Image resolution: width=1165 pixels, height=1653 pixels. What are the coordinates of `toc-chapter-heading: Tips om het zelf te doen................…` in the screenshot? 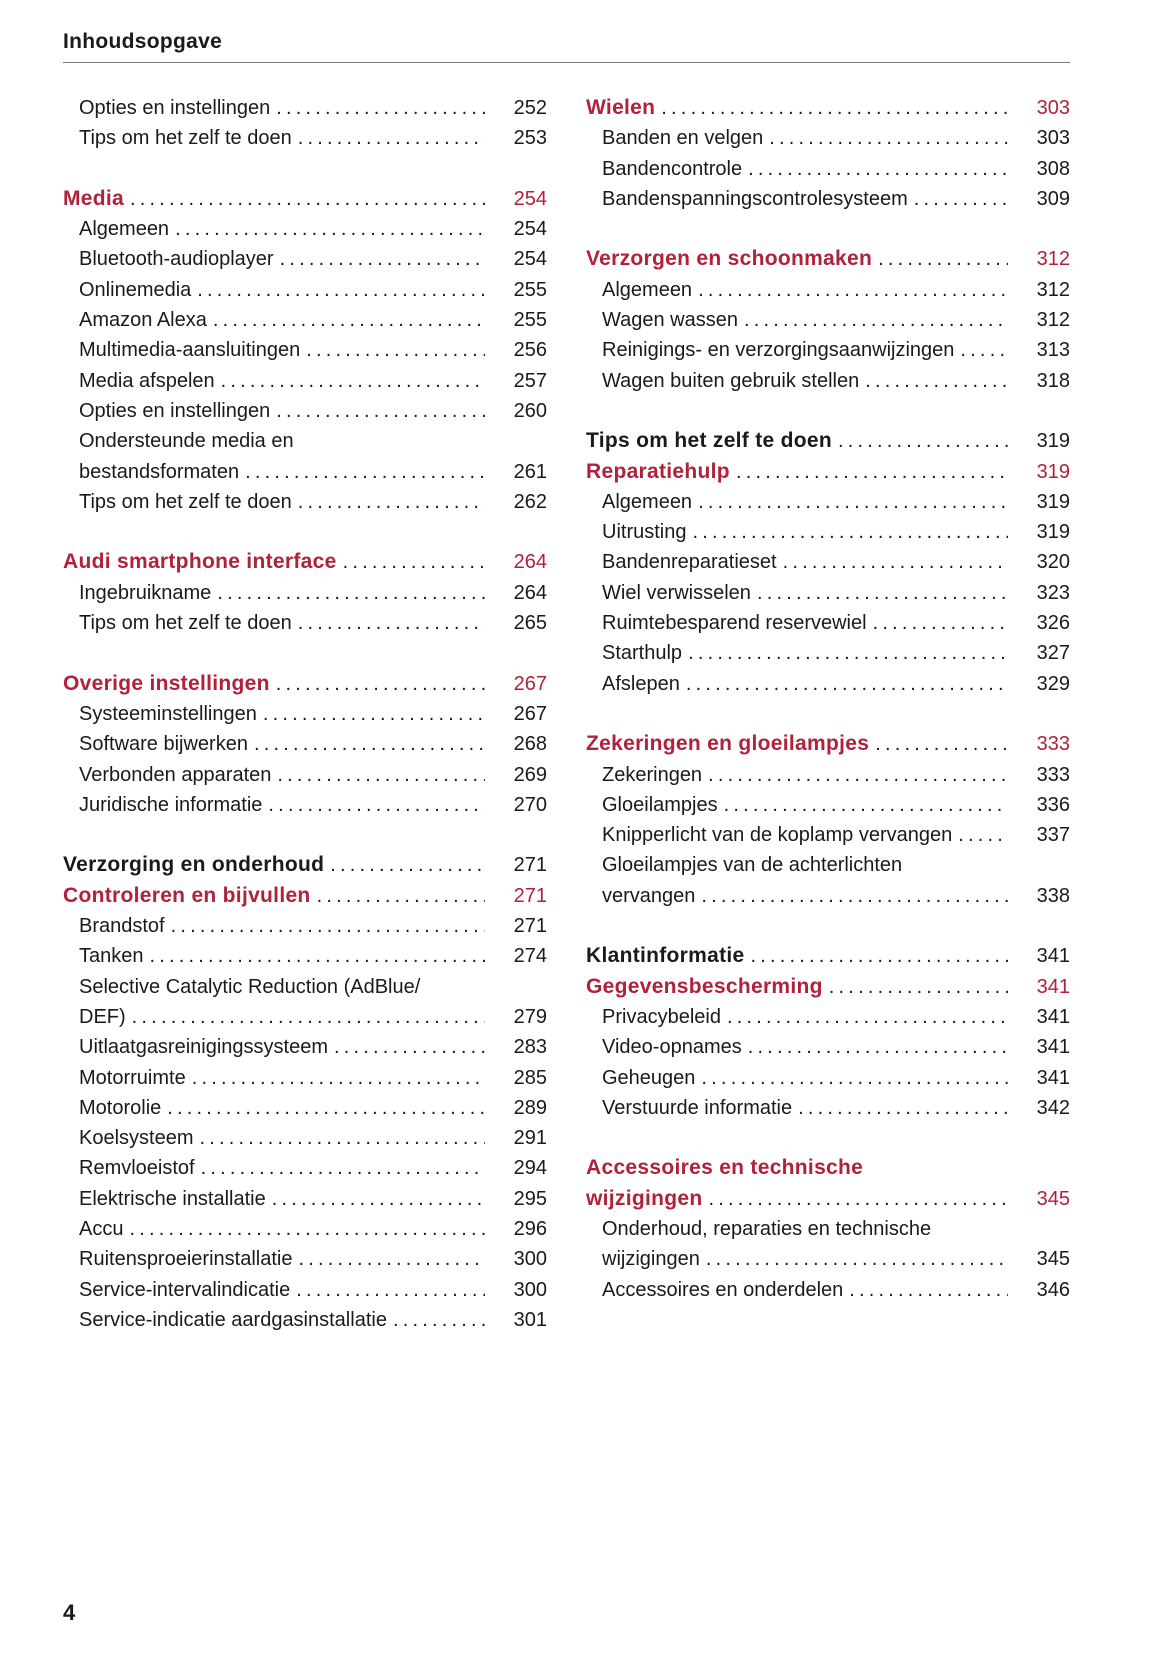 It's located at (828, 441).